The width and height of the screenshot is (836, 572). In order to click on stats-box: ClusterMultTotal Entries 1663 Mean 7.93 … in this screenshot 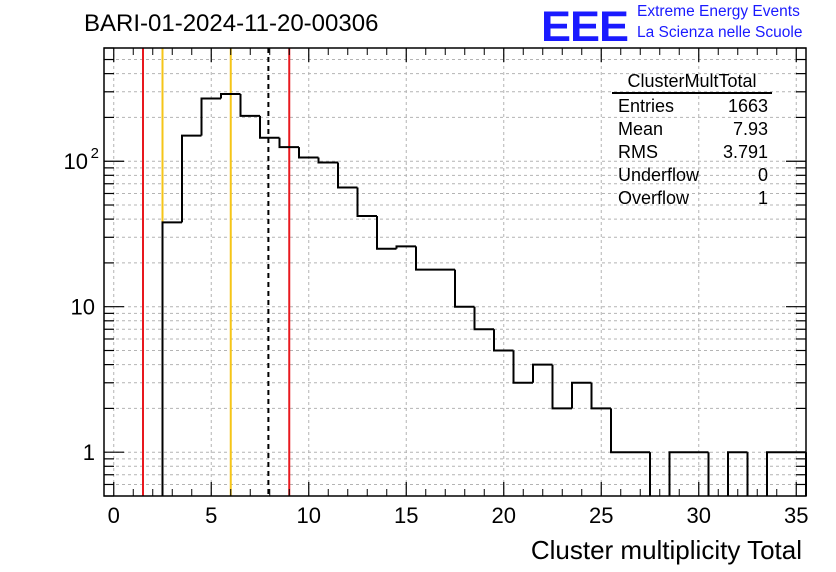, I will do `click(692, 140)`.